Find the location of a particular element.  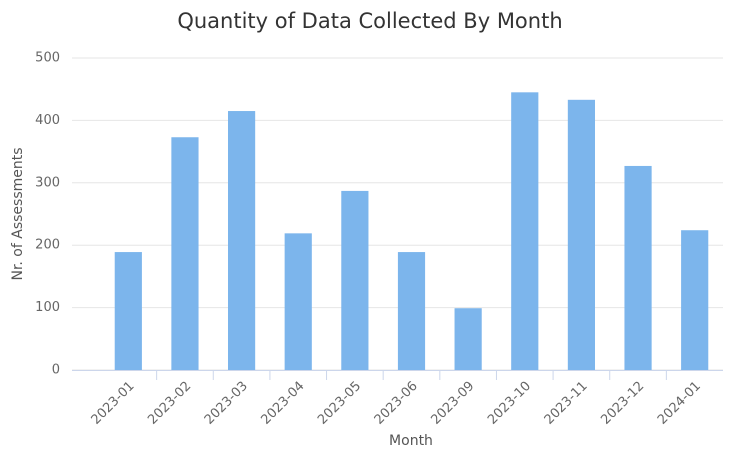

chart-title: Quantity of Data Collected By Month is located at coordinates (369, 21).